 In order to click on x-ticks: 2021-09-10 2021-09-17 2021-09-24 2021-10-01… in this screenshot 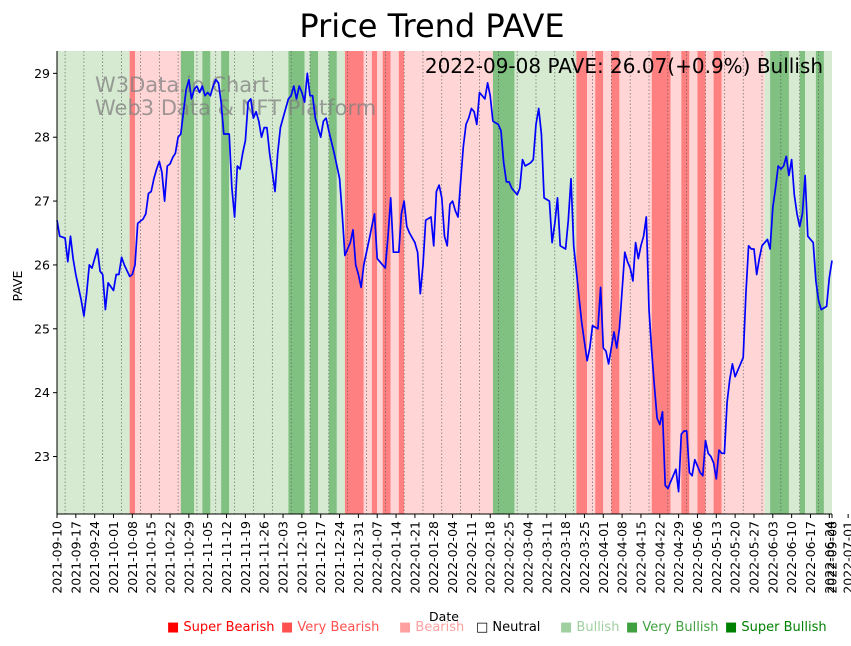, I will do `click(450, 554)`.